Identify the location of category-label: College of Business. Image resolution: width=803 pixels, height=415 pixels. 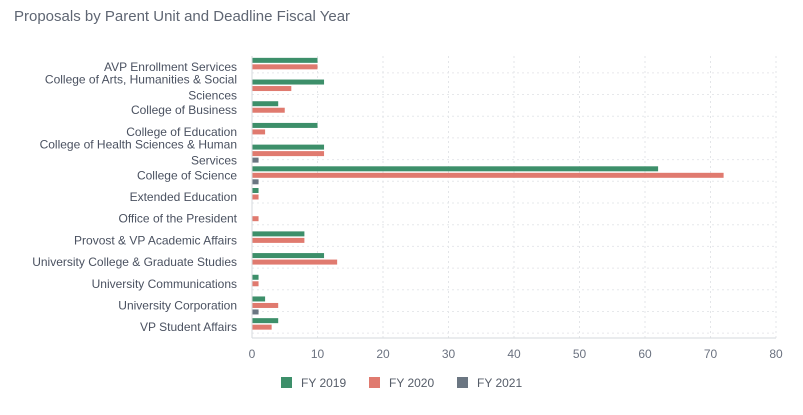
(184, 110).